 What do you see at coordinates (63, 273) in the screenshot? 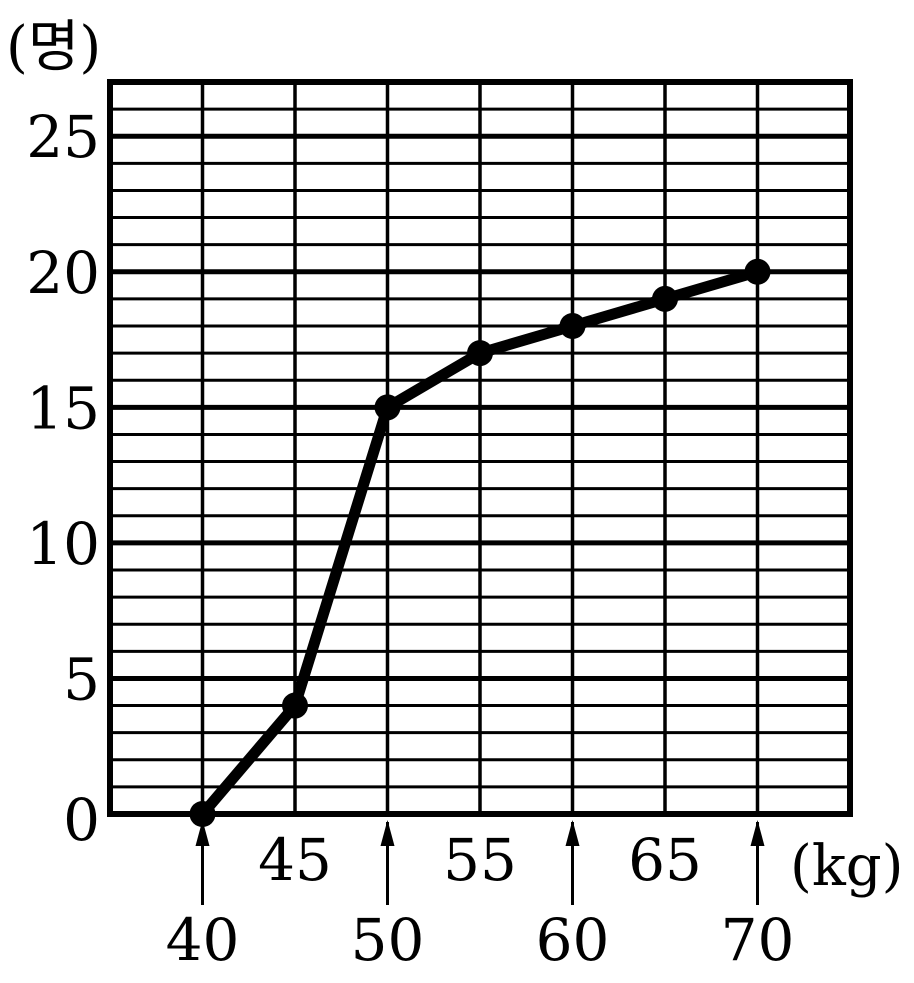
I see `y-tick-label: 20` at bounding box center [63, 273].